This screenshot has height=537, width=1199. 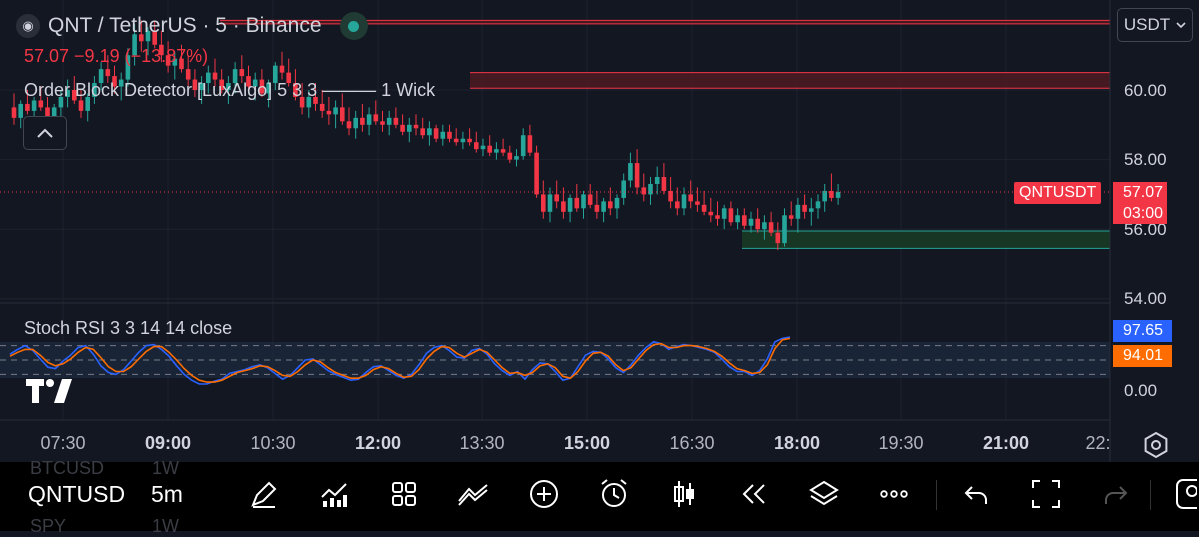 I want to click on time-tick: 16:30, so click(x=692, y=443).